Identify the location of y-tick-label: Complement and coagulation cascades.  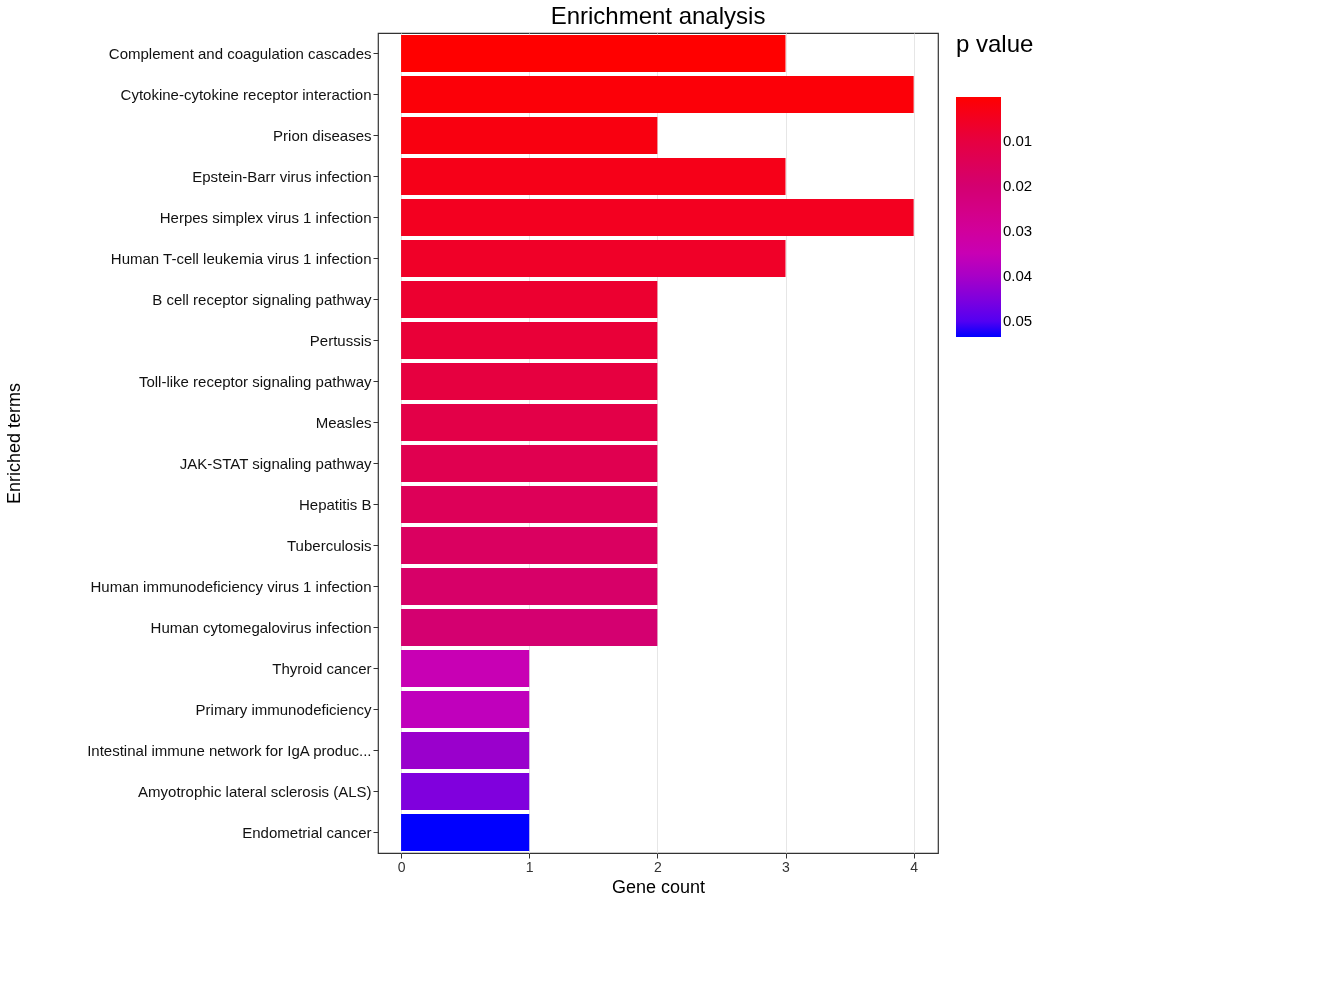
(240, 53).